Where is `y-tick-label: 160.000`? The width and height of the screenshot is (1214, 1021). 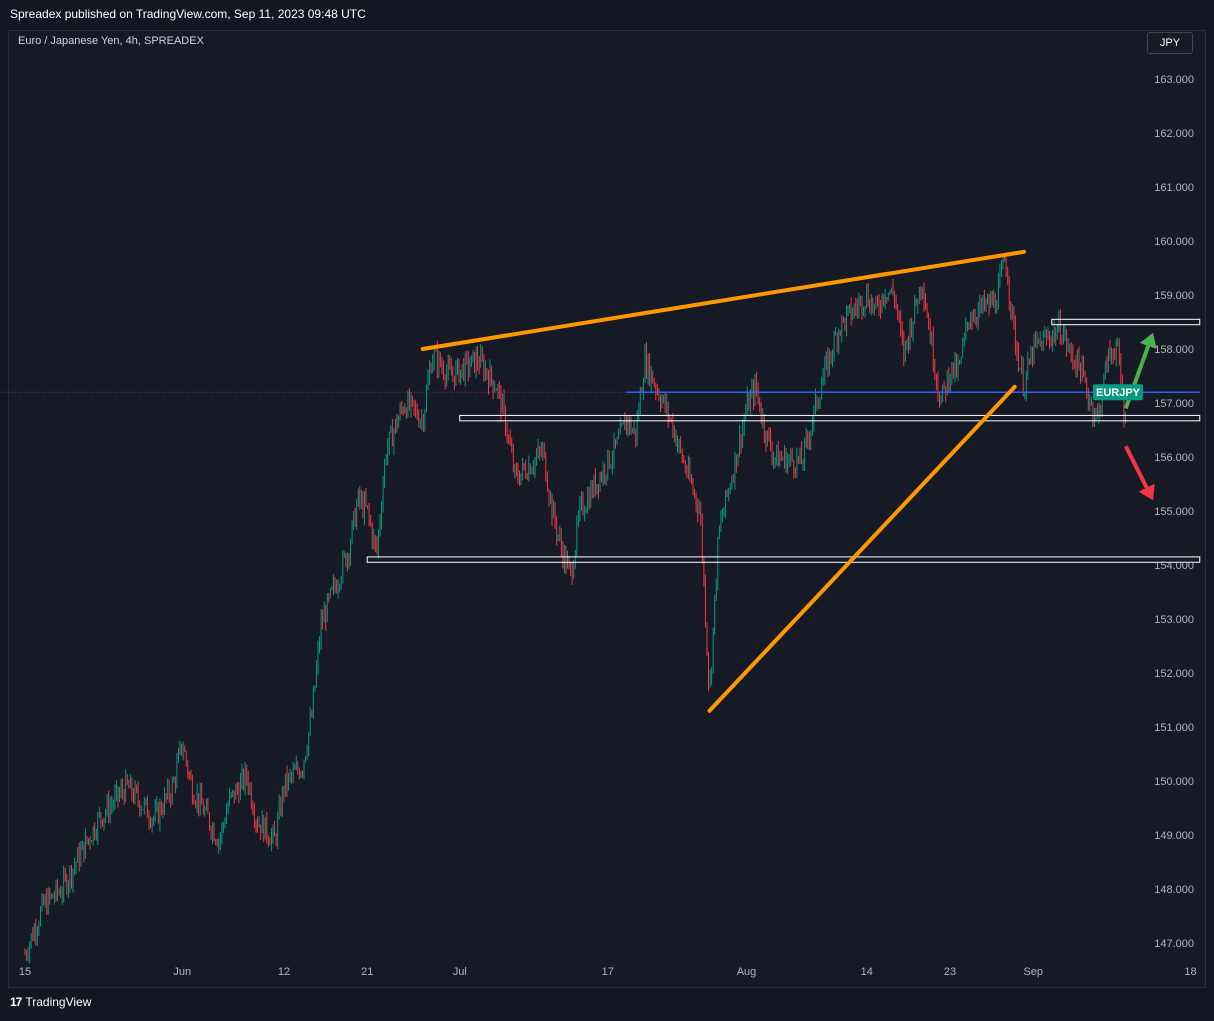 y-tick-label: 160.000 is located at coordinates (1174, 242).